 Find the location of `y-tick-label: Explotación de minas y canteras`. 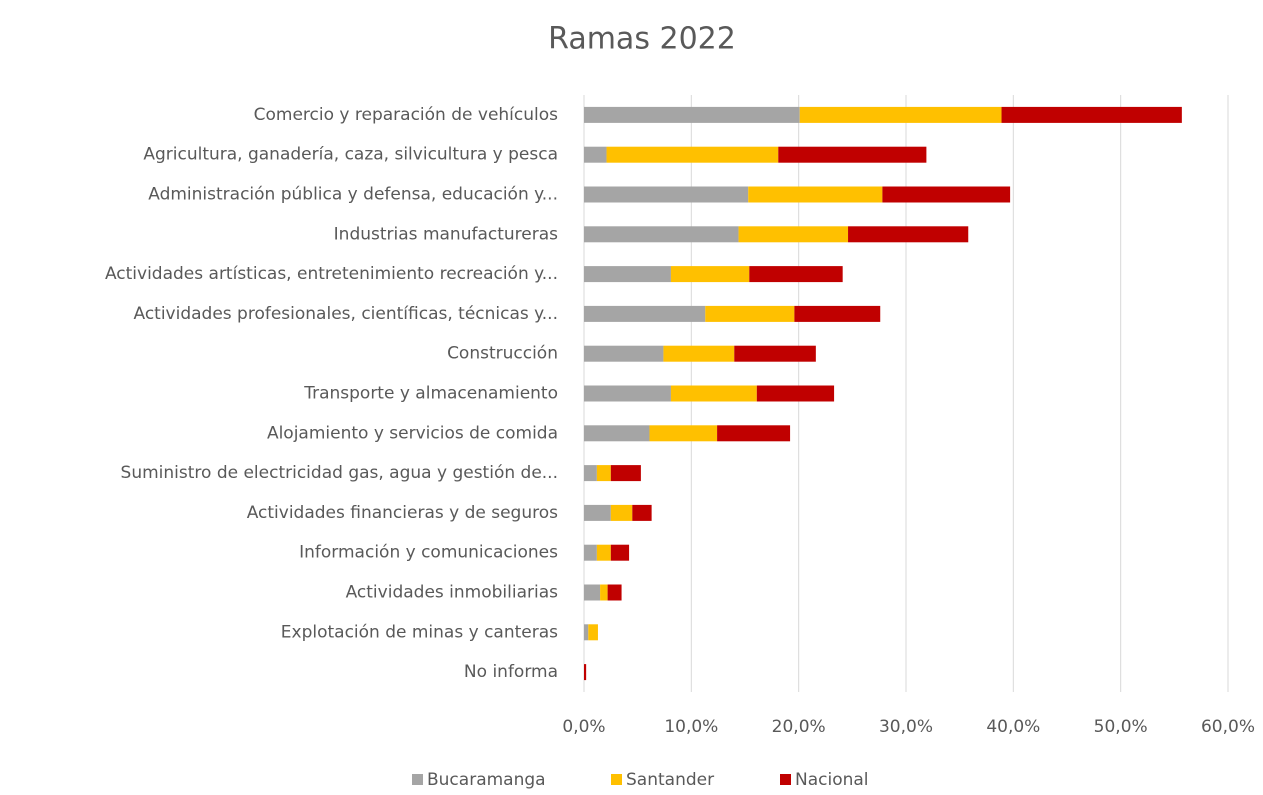

y-tick-label: Explotación de minas y canteras is located at coordinates (419, 632).